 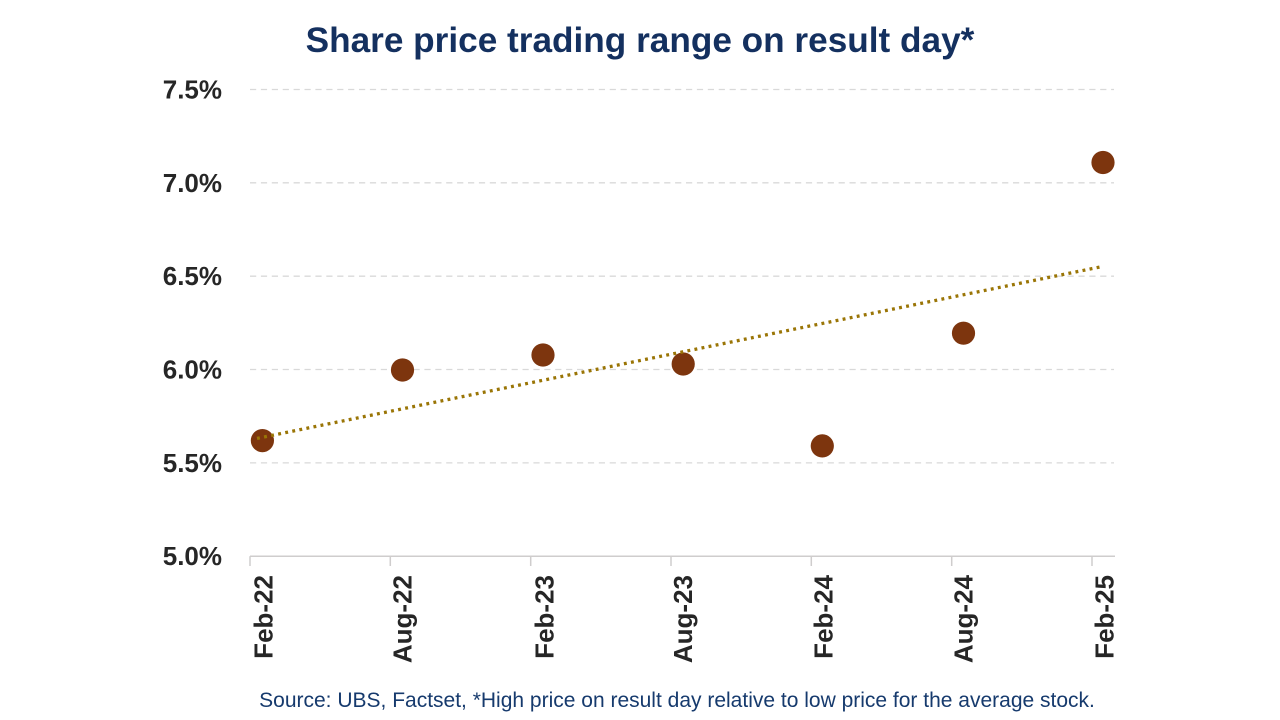 What do you see at coordinates (192, 463) in the screenshot?
I see `svg-text: 5.5%` at bounding box center [192, 463].